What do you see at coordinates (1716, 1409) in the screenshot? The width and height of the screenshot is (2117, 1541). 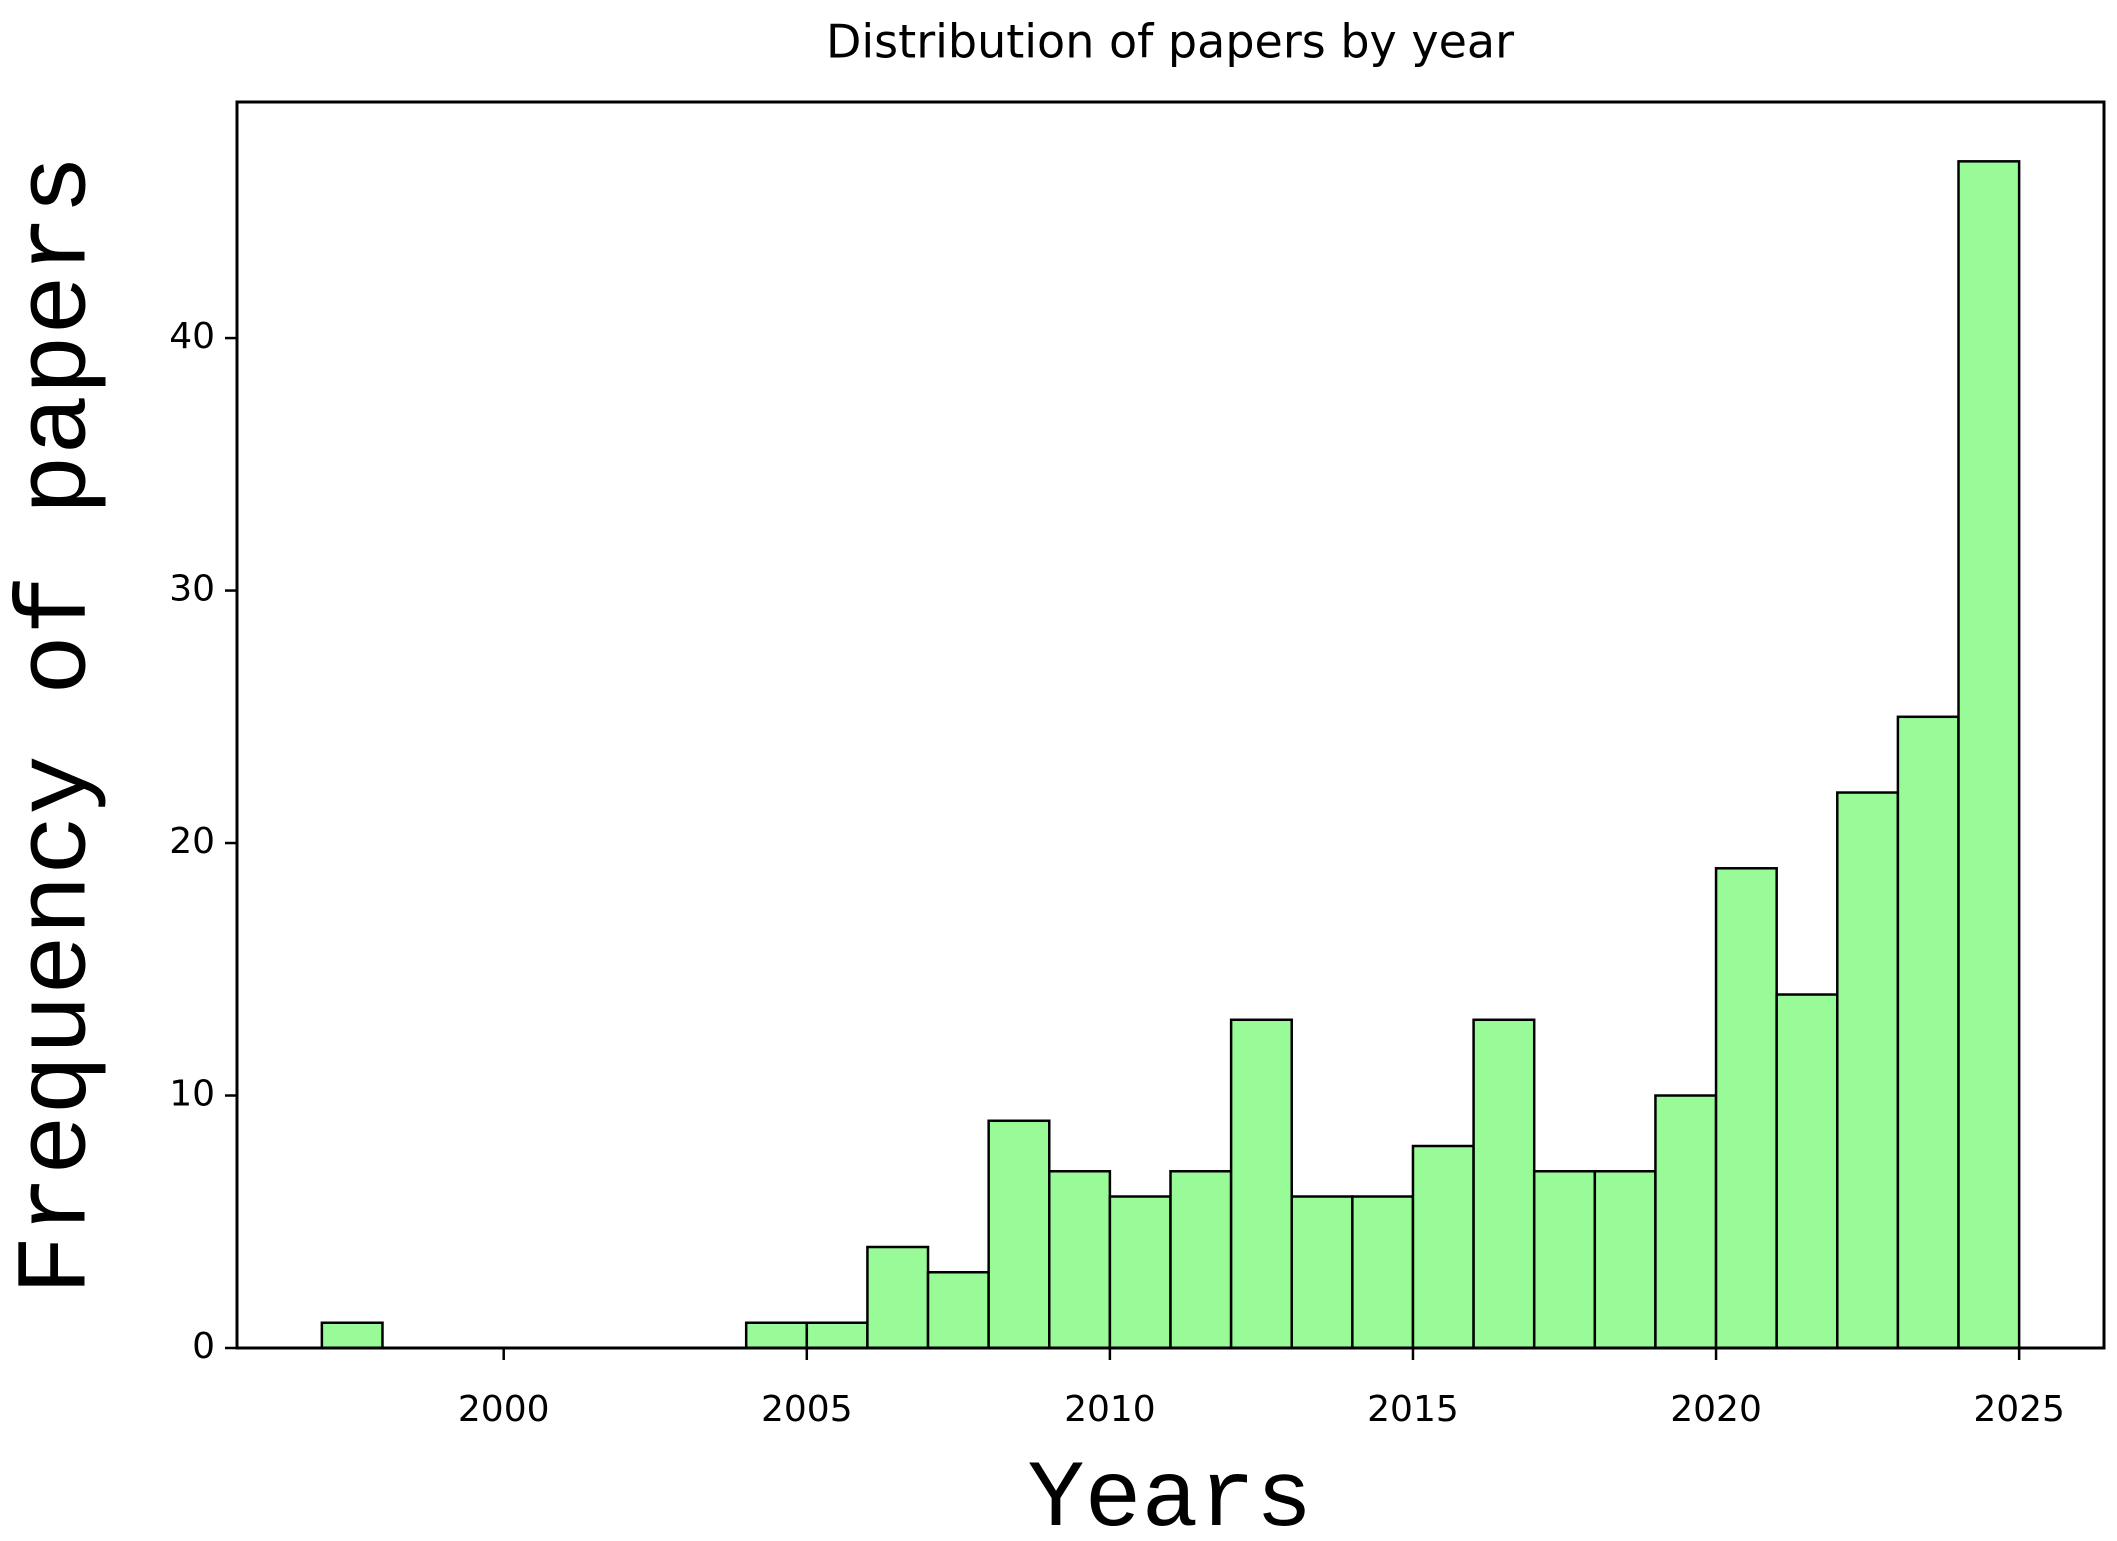 I see `x-tick-label: 2020` at bounding box center [1716, 1409].